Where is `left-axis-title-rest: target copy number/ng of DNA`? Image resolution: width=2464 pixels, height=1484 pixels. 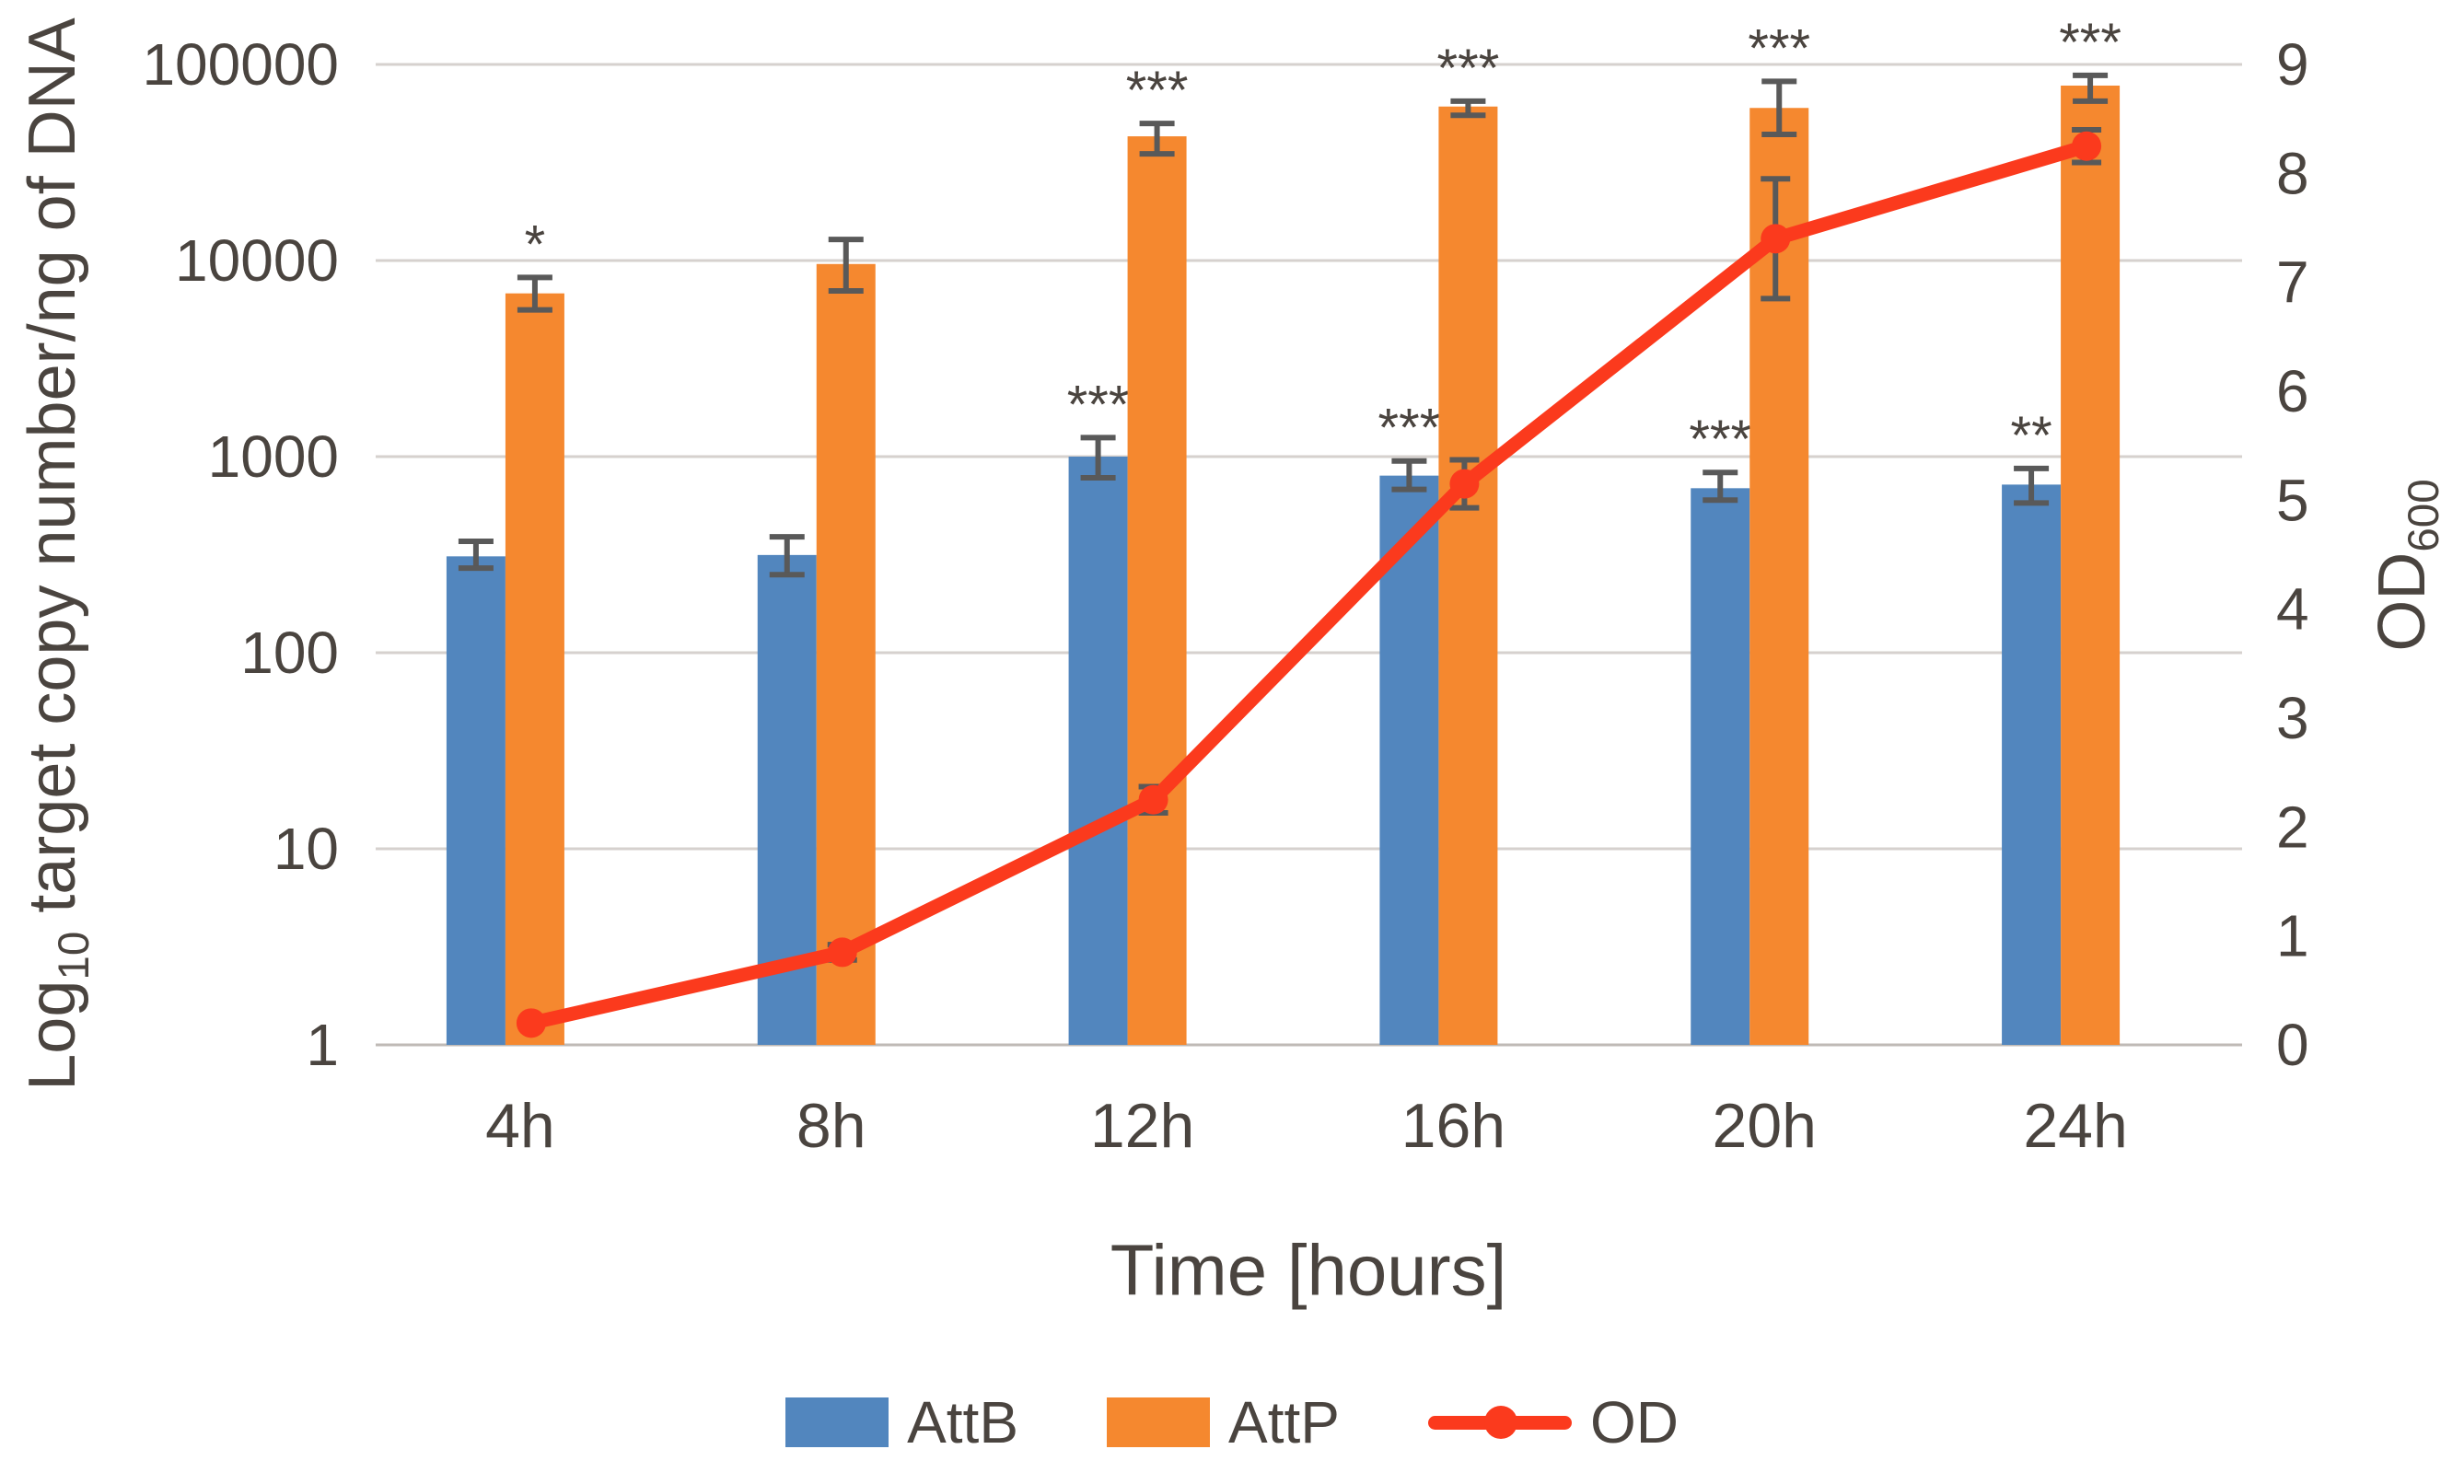 left-axis-title-rest: target copy number/ng of DNA is located at coordinates (52, 474).